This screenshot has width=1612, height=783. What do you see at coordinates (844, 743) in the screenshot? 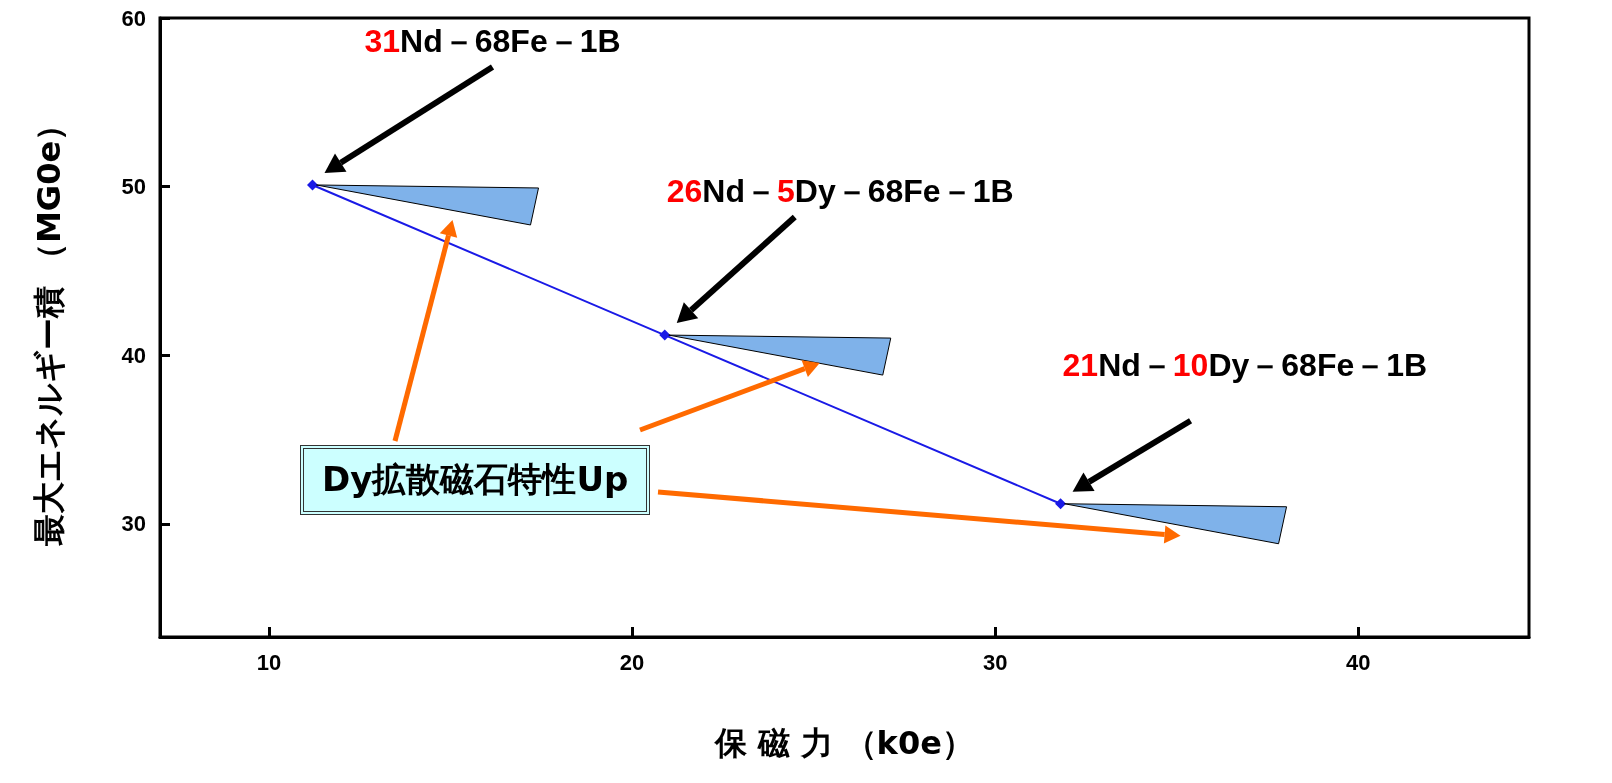
I see `x-axis-title: 保 磁 力 （k0e）` at bounding box center [844, 743].